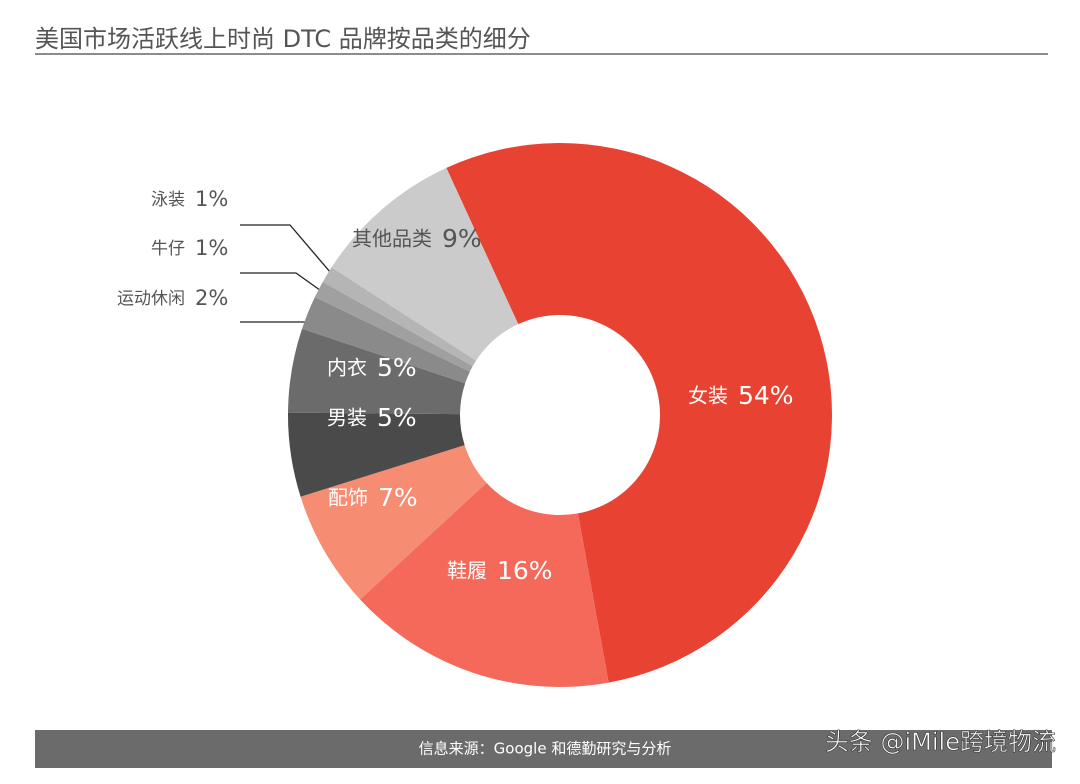 This screenshot has width=1080, height=784. What do you see at coordinates (168, 200) in the screenshot?
I see `slice-category: 泳装` at bounding box center [168, 200].